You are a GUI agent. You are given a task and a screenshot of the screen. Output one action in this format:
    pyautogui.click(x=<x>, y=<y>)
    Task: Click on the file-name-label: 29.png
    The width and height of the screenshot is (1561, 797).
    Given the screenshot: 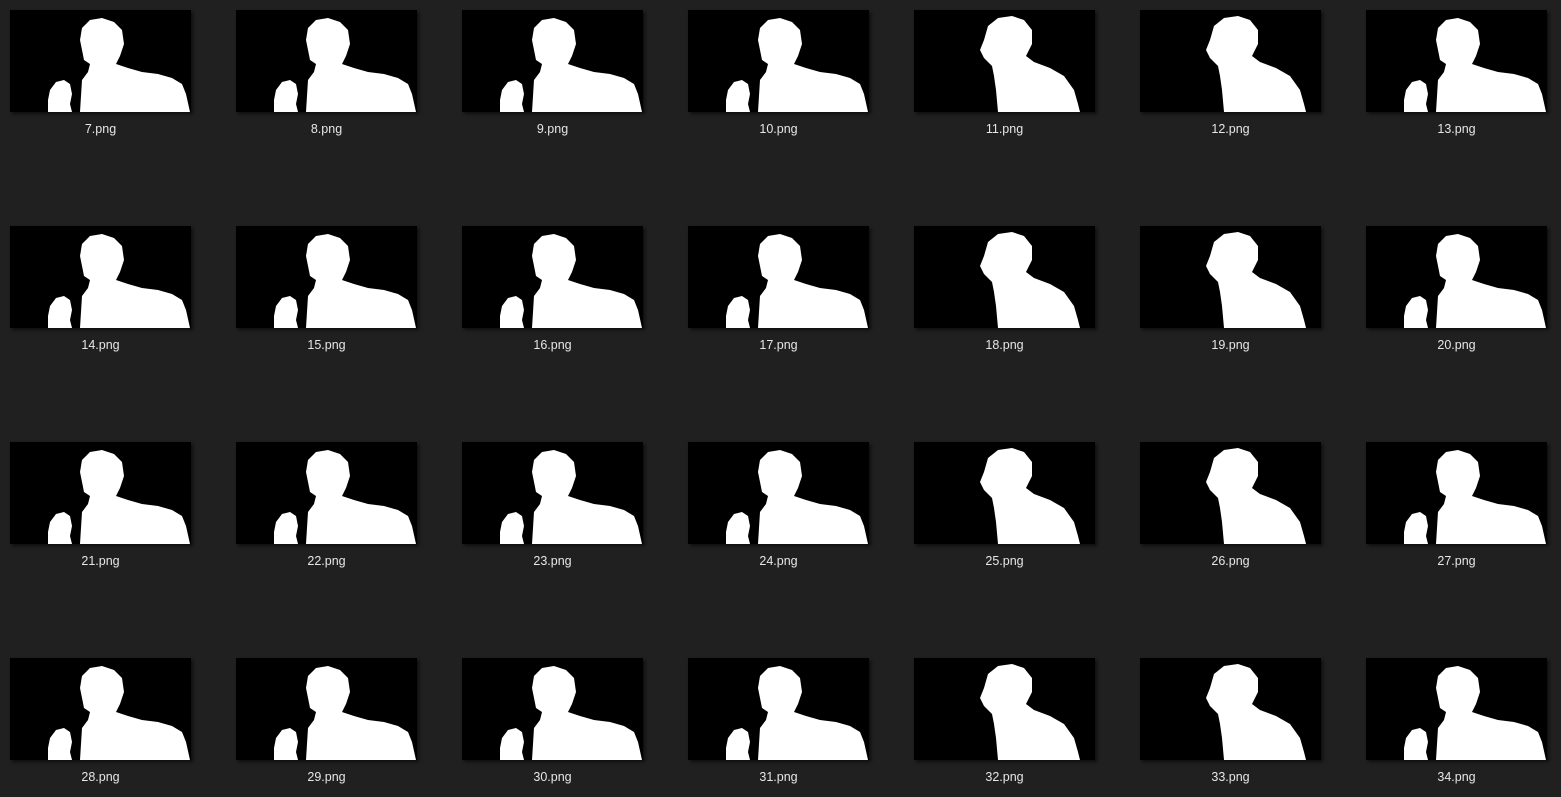 What is the action you would take?
    pyautogui.click(x=326, y=777)
    